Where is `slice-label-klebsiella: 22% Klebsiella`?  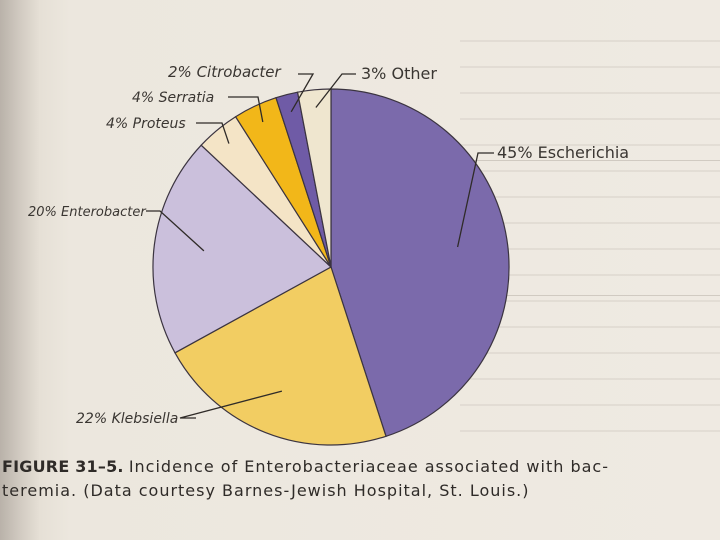
slice-label-klebsiella: 22% Klebsiella is located at coordinates (127, 419).